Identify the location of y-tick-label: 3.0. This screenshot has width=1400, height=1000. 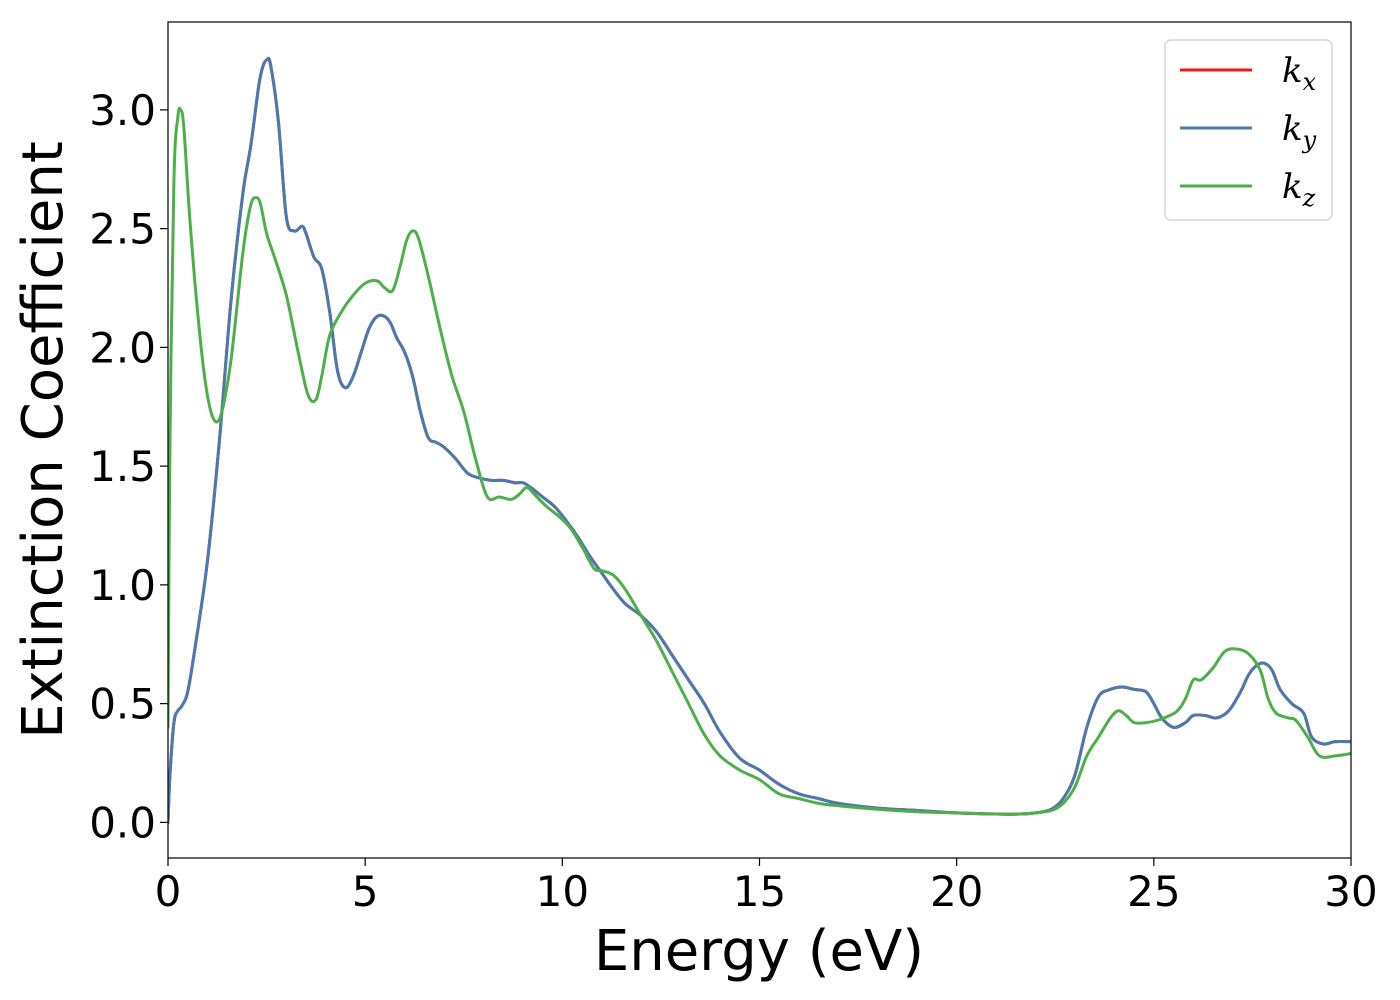
(122, 110).